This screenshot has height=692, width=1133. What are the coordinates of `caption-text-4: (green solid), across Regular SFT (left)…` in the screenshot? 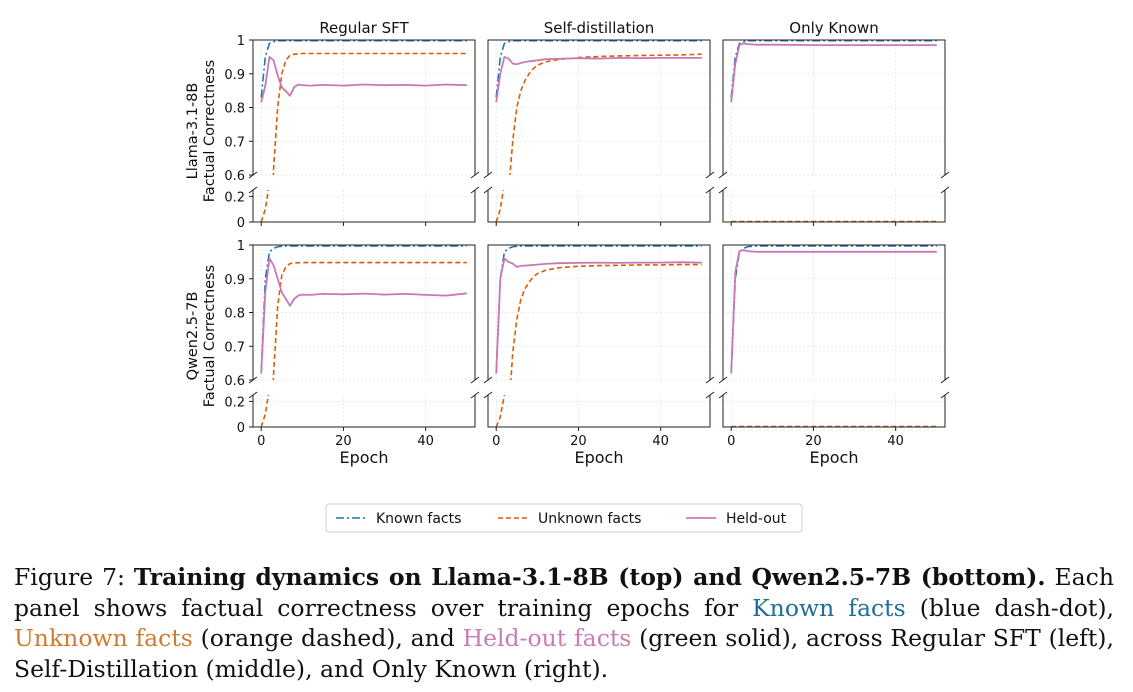 It's located at (564, 653).